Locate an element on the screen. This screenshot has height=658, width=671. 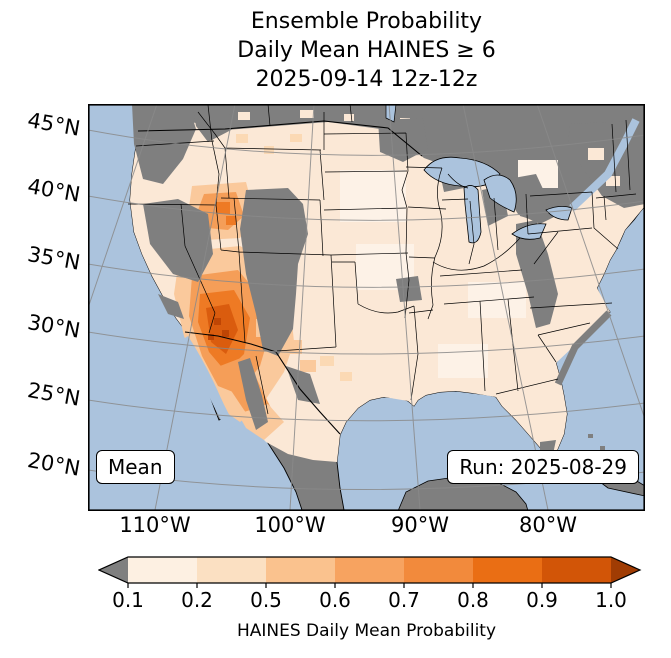
colorbar-tick-label: 0.6 is located at coordinates (335, 600).